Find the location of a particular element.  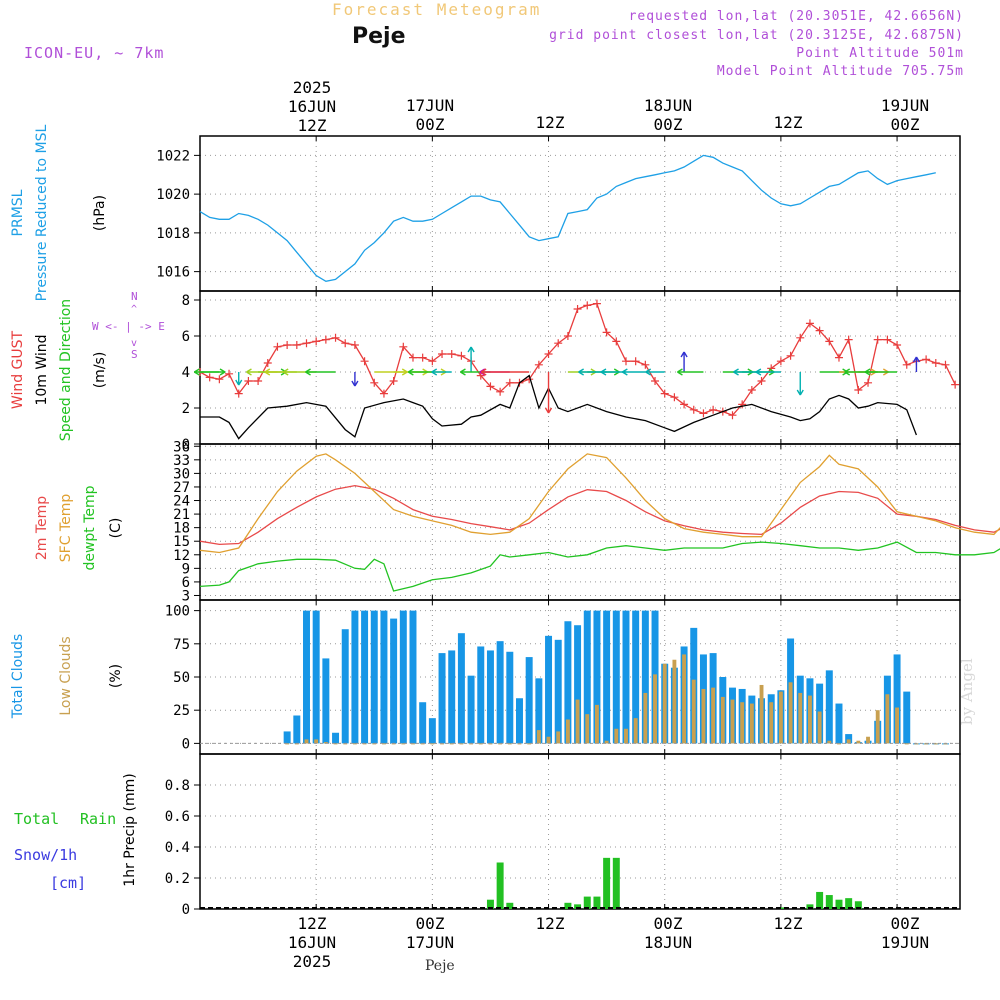

y-tick-label: 27 is located at coordinates (181, 488).